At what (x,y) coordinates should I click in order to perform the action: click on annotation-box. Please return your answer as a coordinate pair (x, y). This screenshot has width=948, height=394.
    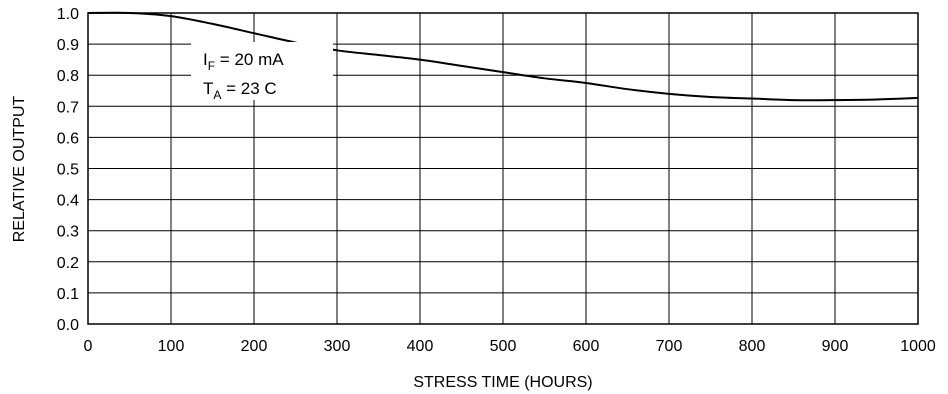
    Looking at the image, I should click on (262, 71).